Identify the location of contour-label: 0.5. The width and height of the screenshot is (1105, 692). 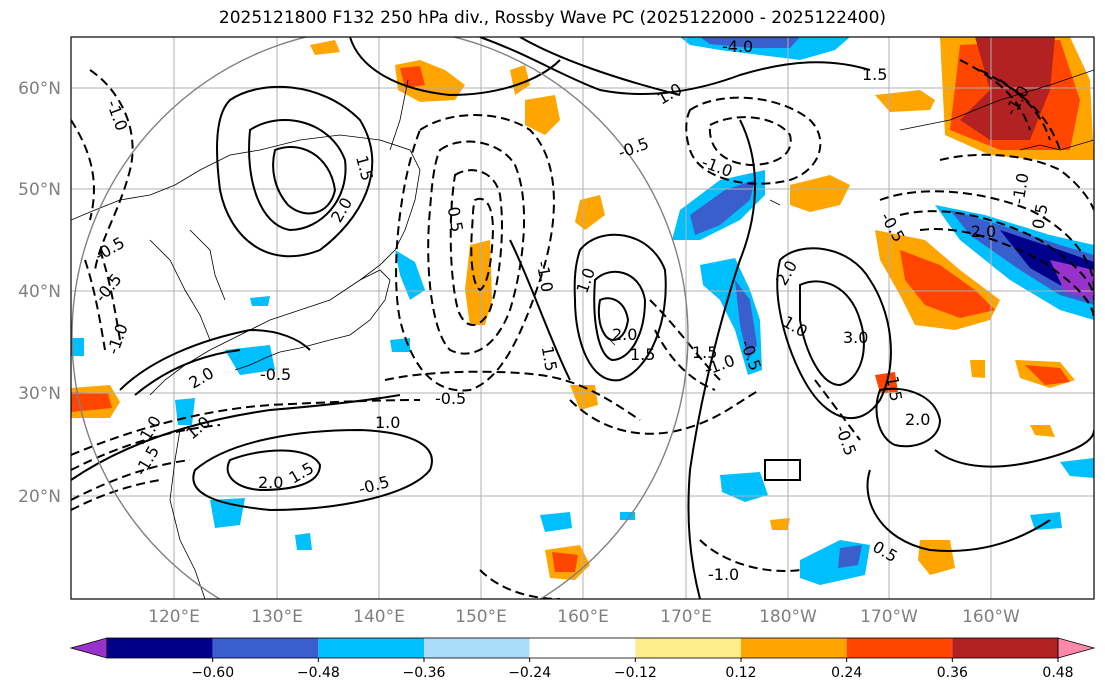
(1039, 216).